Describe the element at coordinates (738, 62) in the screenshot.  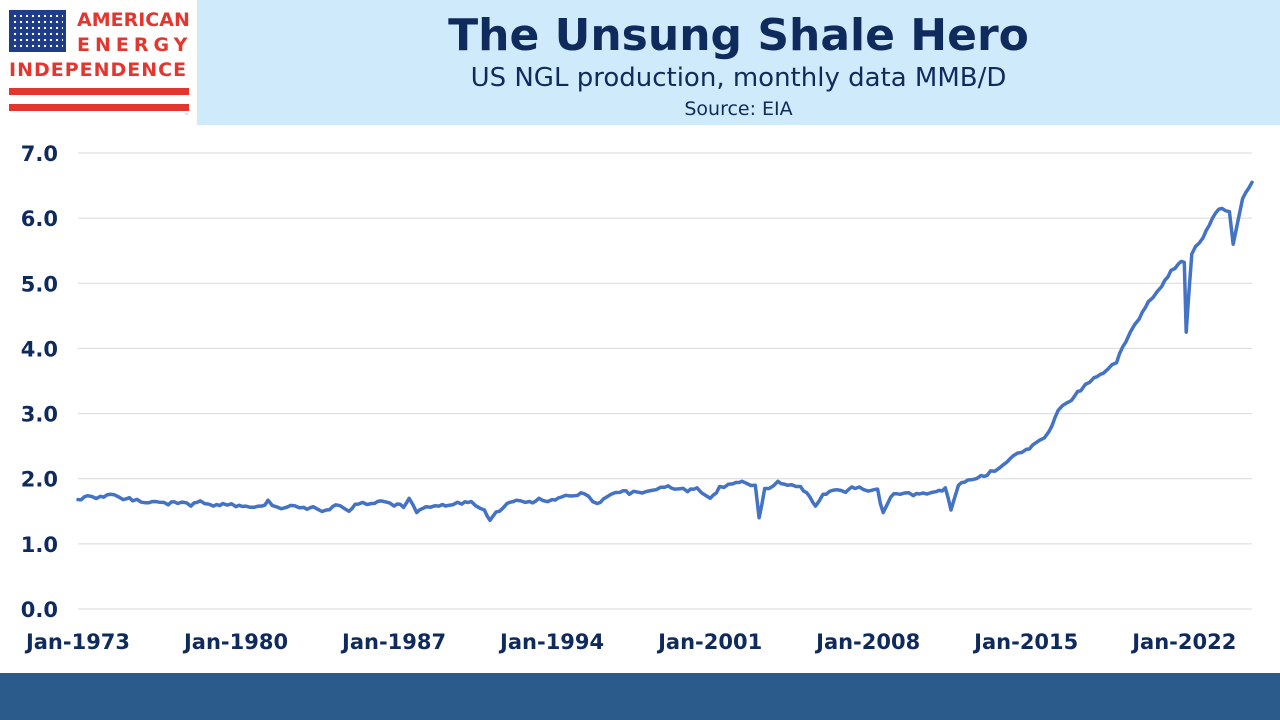
I see `title-banner` at that location.